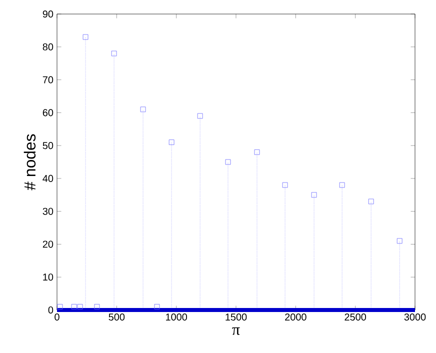 This screenshot has height=353, width=436. Describe the element at coordinates (30, 162) in the screenshot. I see `y-axis-title: # nodes` at that location.